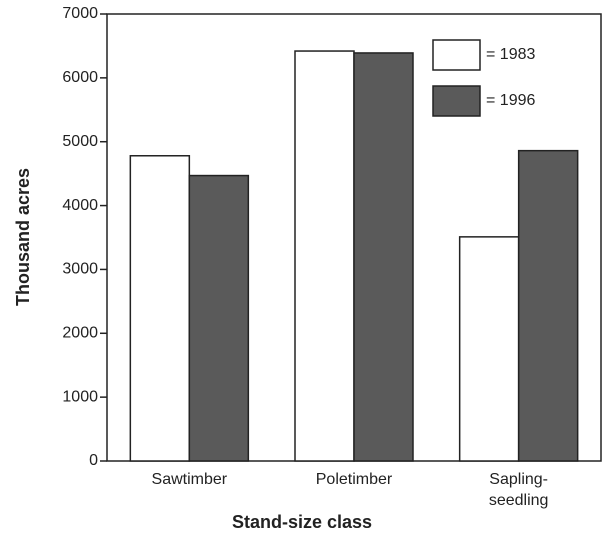 The height and width of the screenshot is (536, 603). What do you see at coordinates (302, 522) in the screenshot?
I see `x-axis-label: Stand-size class` at bounding box center [302, 522].